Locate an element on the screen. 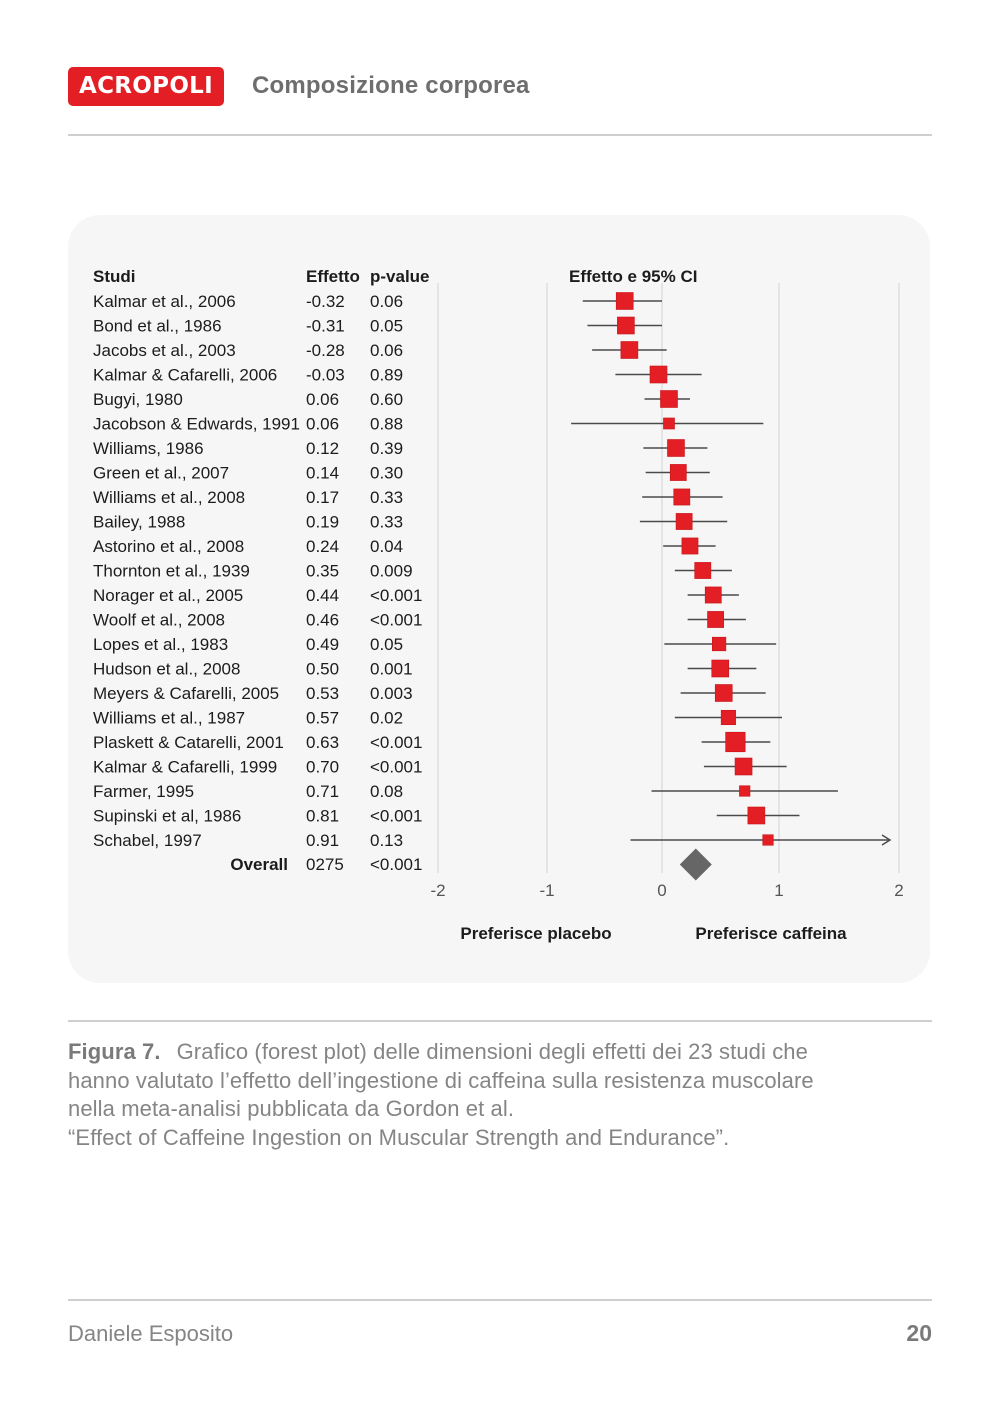 This screenshot has width=1000, height=1415. x-tick-label: -2 is located at coordinates (437, 890).